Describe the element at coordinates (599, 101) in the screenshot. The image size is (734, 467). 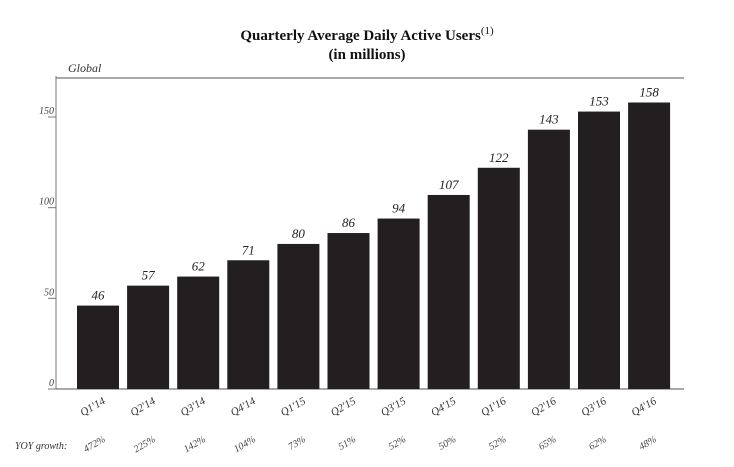
I see `bar-value-label: 153` at that location.